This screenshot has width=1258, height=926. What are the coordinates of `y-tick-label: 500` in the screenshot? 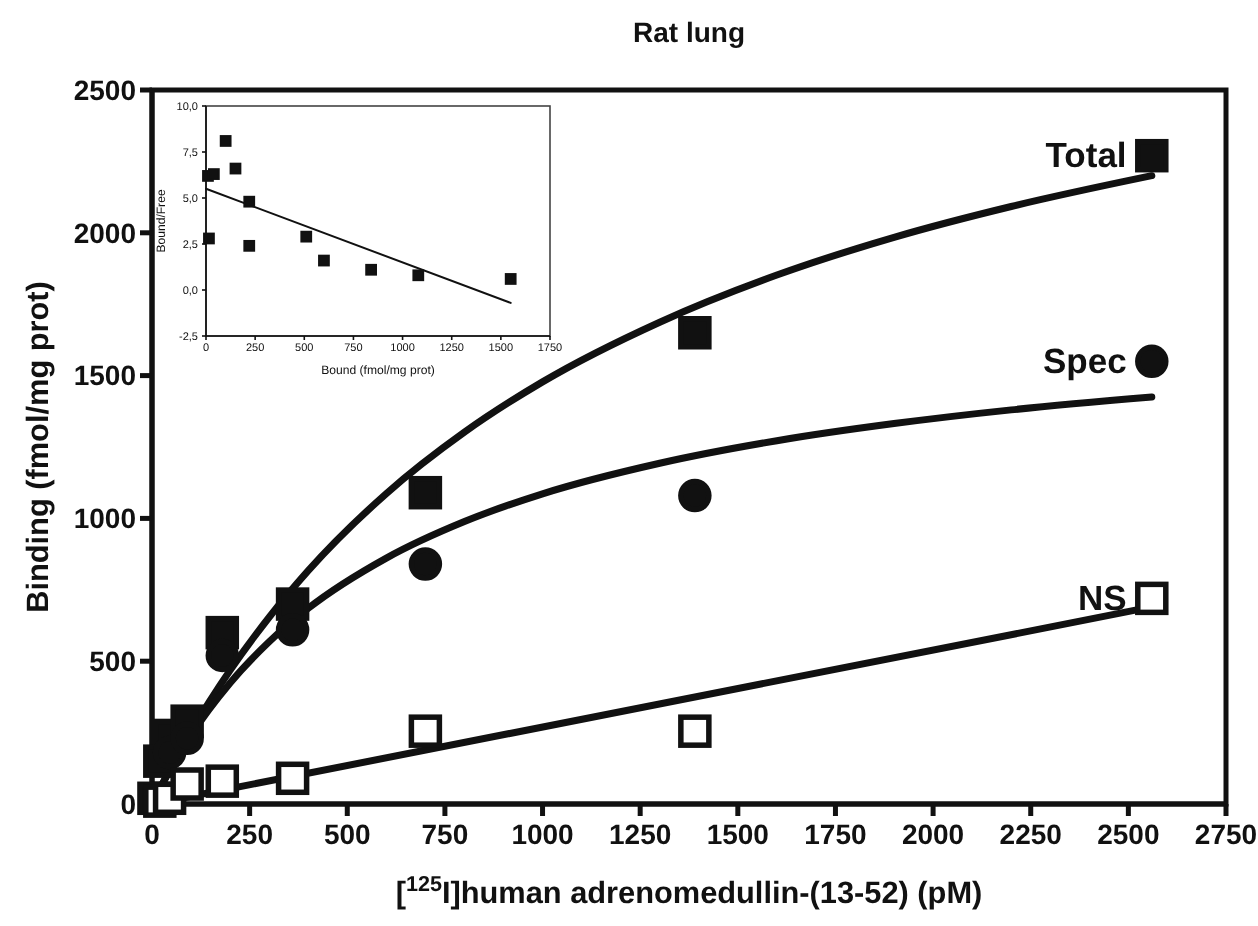 It's located at (113, 661).